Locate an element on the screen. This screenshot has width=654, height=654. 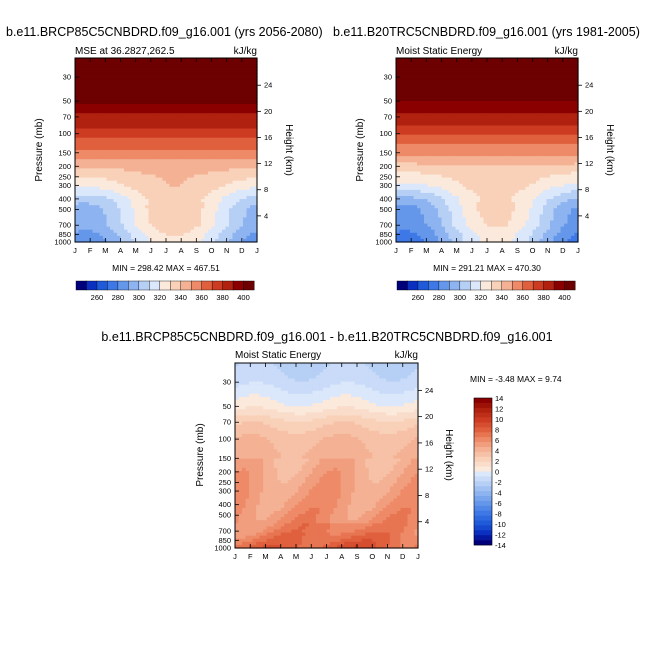
height-tick-label: 8 is located at coordinates (266, 189).